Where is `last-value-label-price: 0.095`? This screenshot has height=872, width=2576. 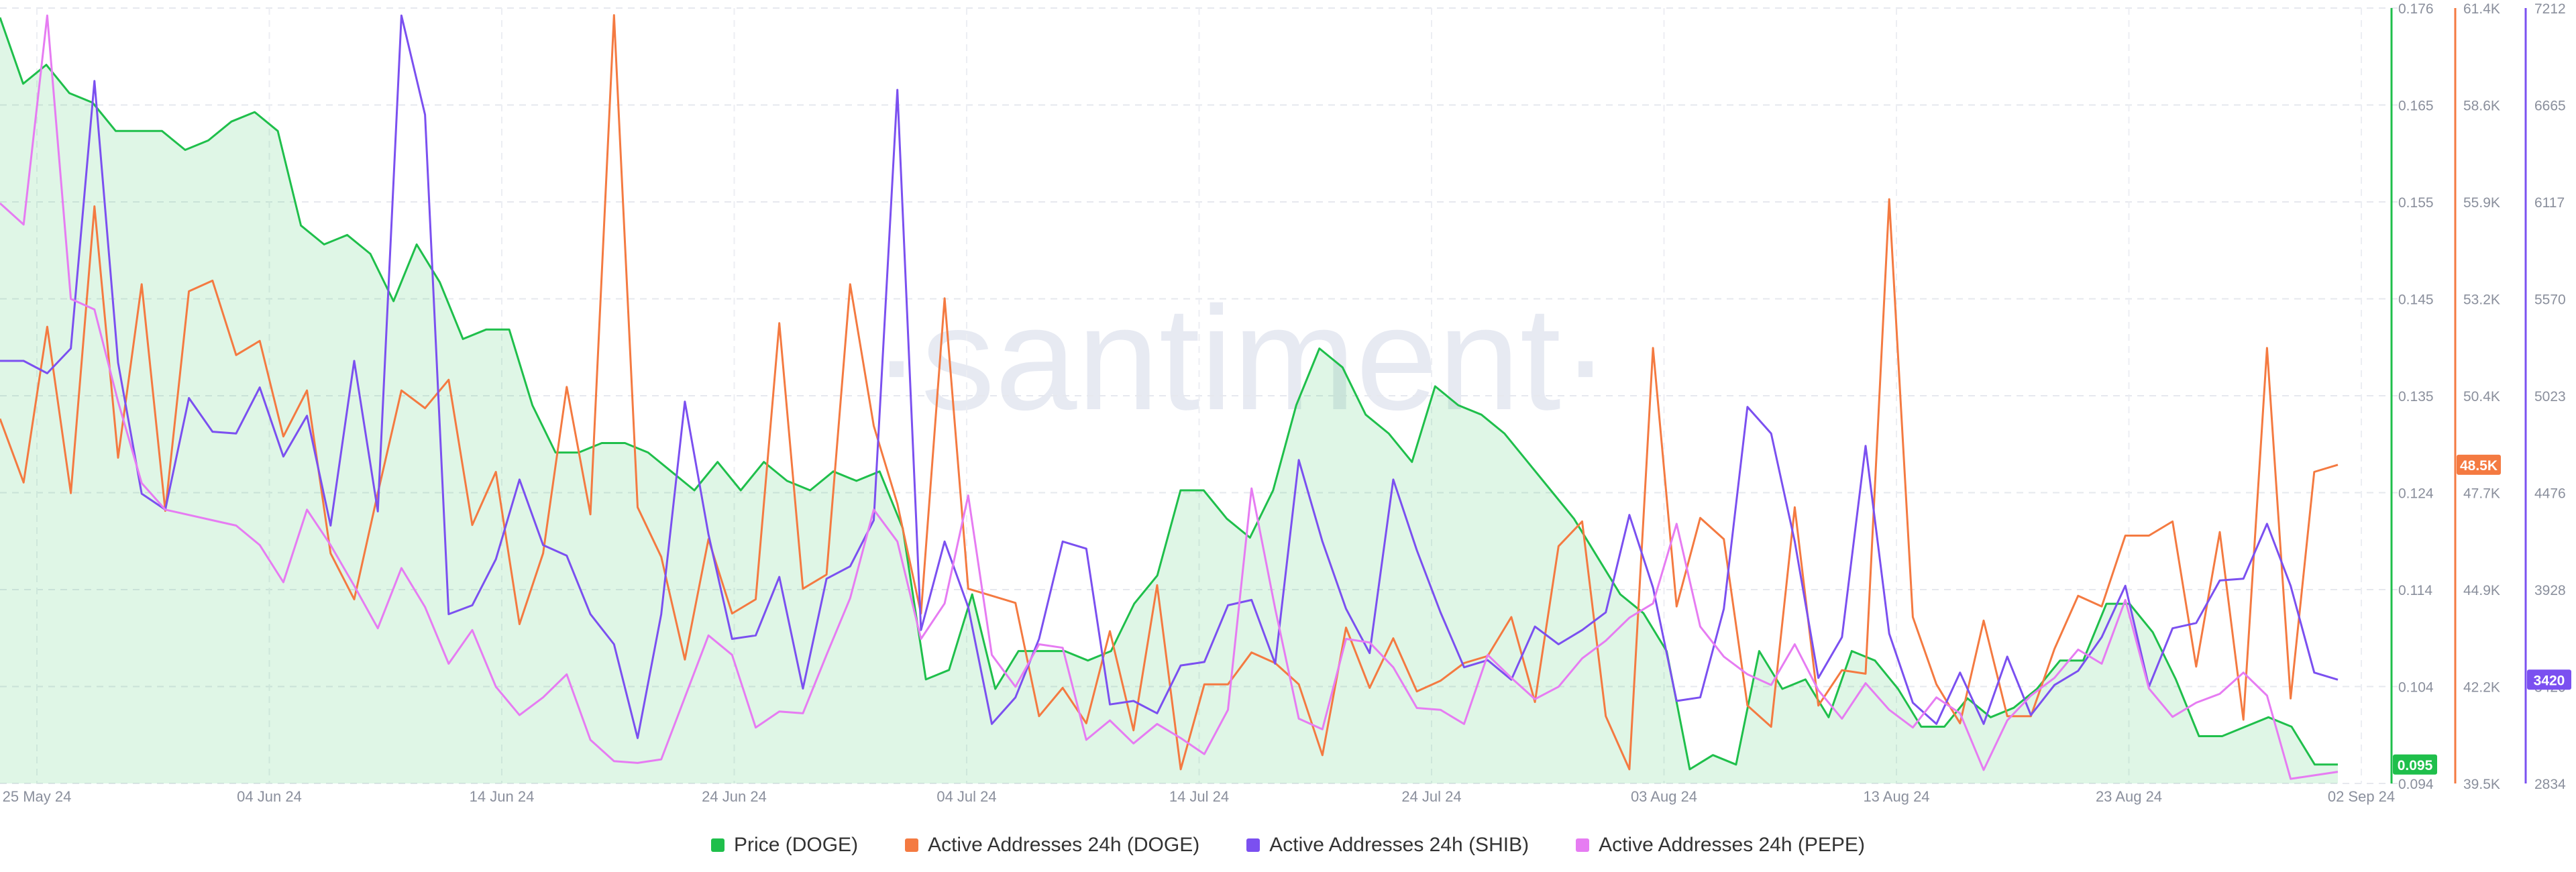 last-value-label-price: 0.095 is located at coordinates (2415, 766).